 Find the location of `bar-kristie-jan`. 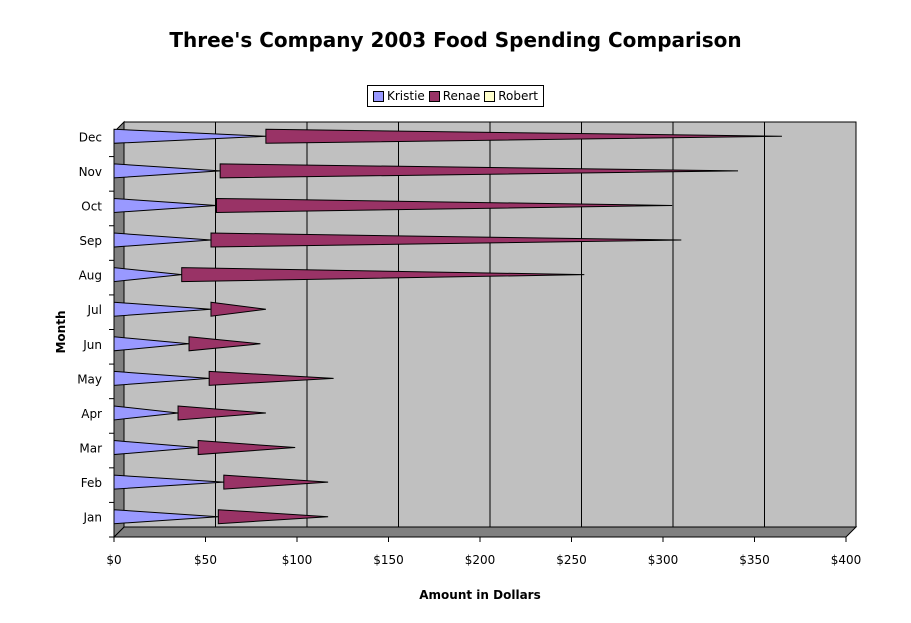

bar-kristie-jan is located at coordinates (166, 517).